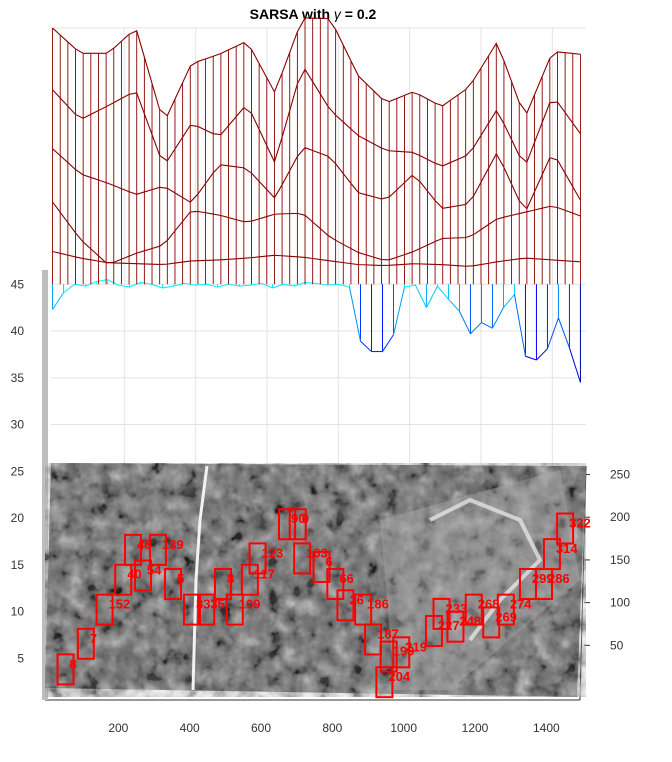 The image size is (672, 762). Describe the element at coordinates (144, 544) in the screenshot. I see `state-label: 48` at that location.